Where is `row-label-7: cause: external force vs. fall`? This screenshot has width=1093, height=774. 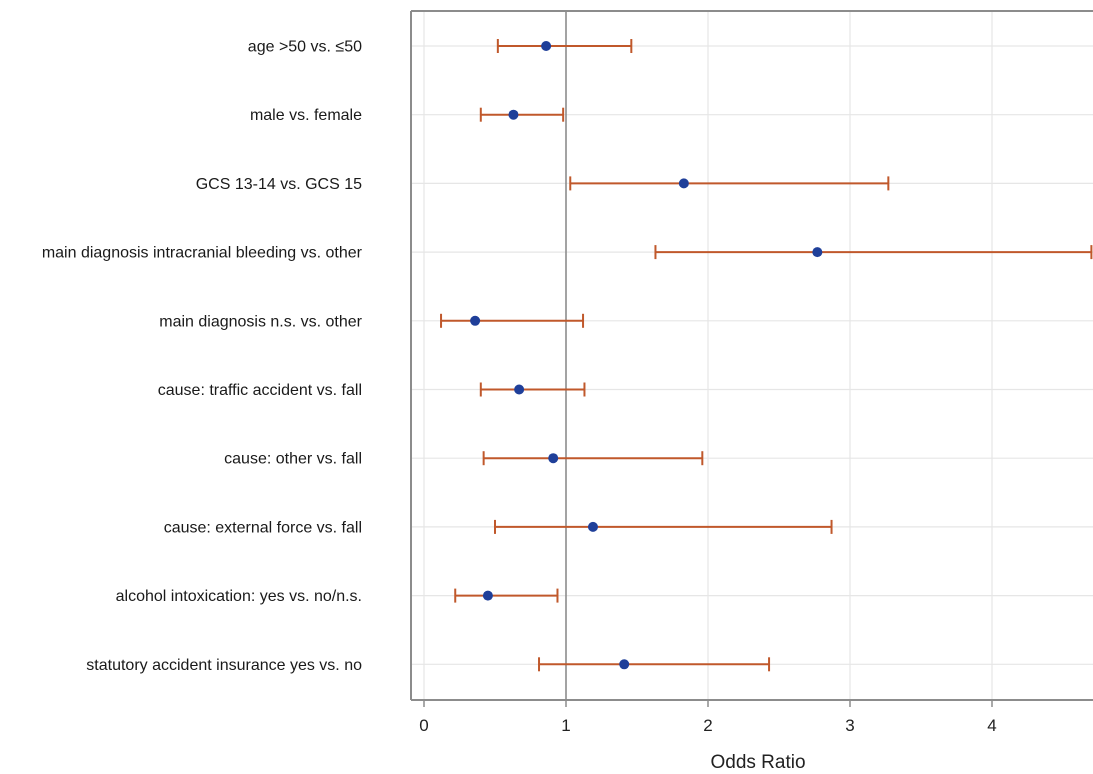
row-label-7: cause: external force vs. fall is located at coordinates (263, 527).